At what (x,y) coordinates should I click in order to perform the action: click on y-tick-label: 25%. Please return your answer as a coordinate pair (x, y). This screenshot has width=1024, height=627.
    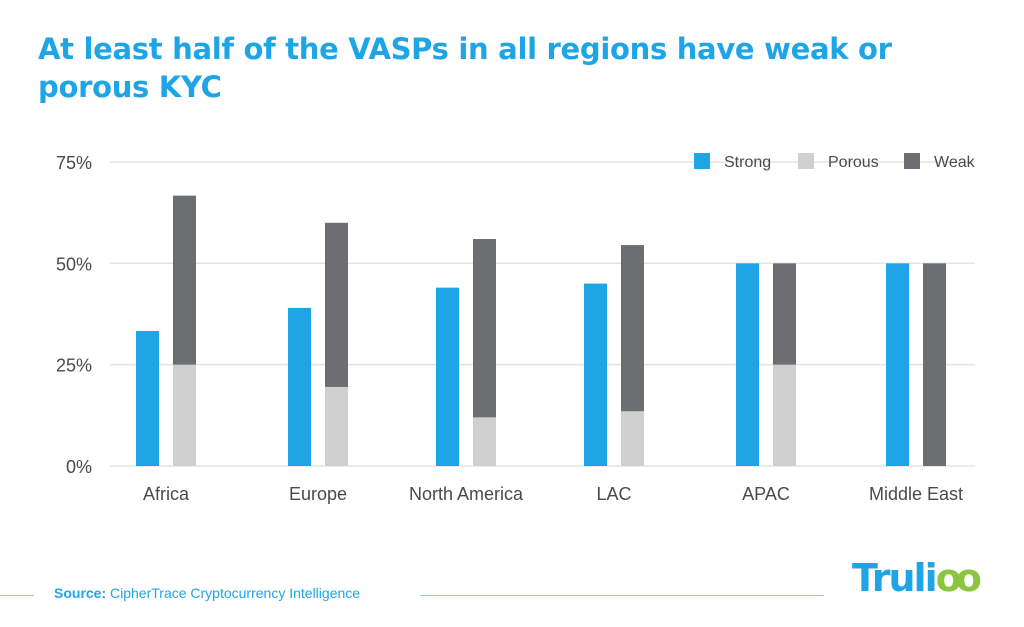
    Looking at the image, I should click on (74, 366).